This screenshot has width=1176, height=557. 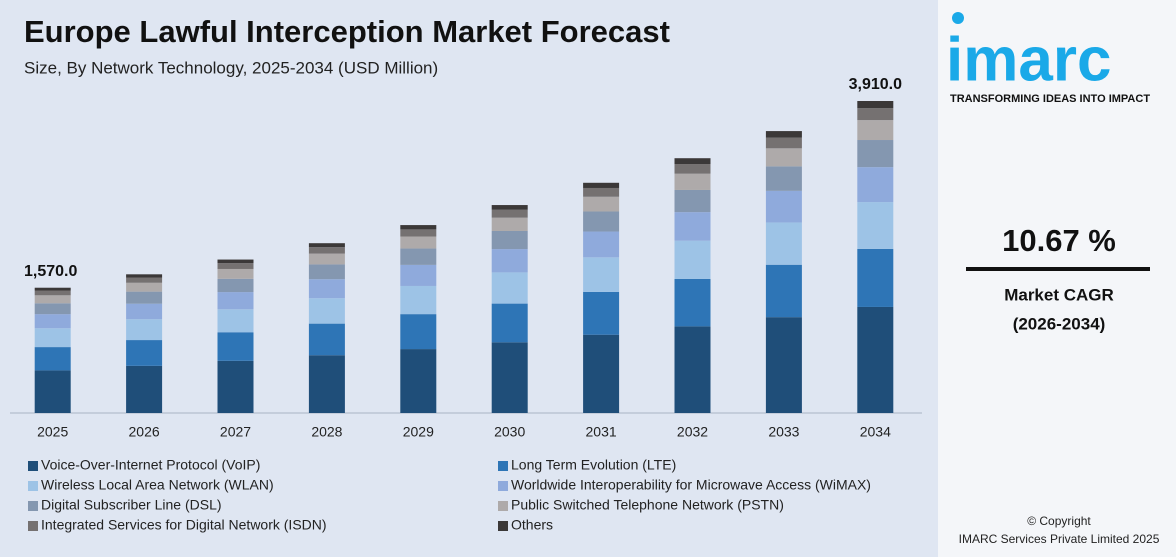 I want to click on tagline: TRANSFORMING IDEAS INTO IMPACT, so click(x=1050, y=99).